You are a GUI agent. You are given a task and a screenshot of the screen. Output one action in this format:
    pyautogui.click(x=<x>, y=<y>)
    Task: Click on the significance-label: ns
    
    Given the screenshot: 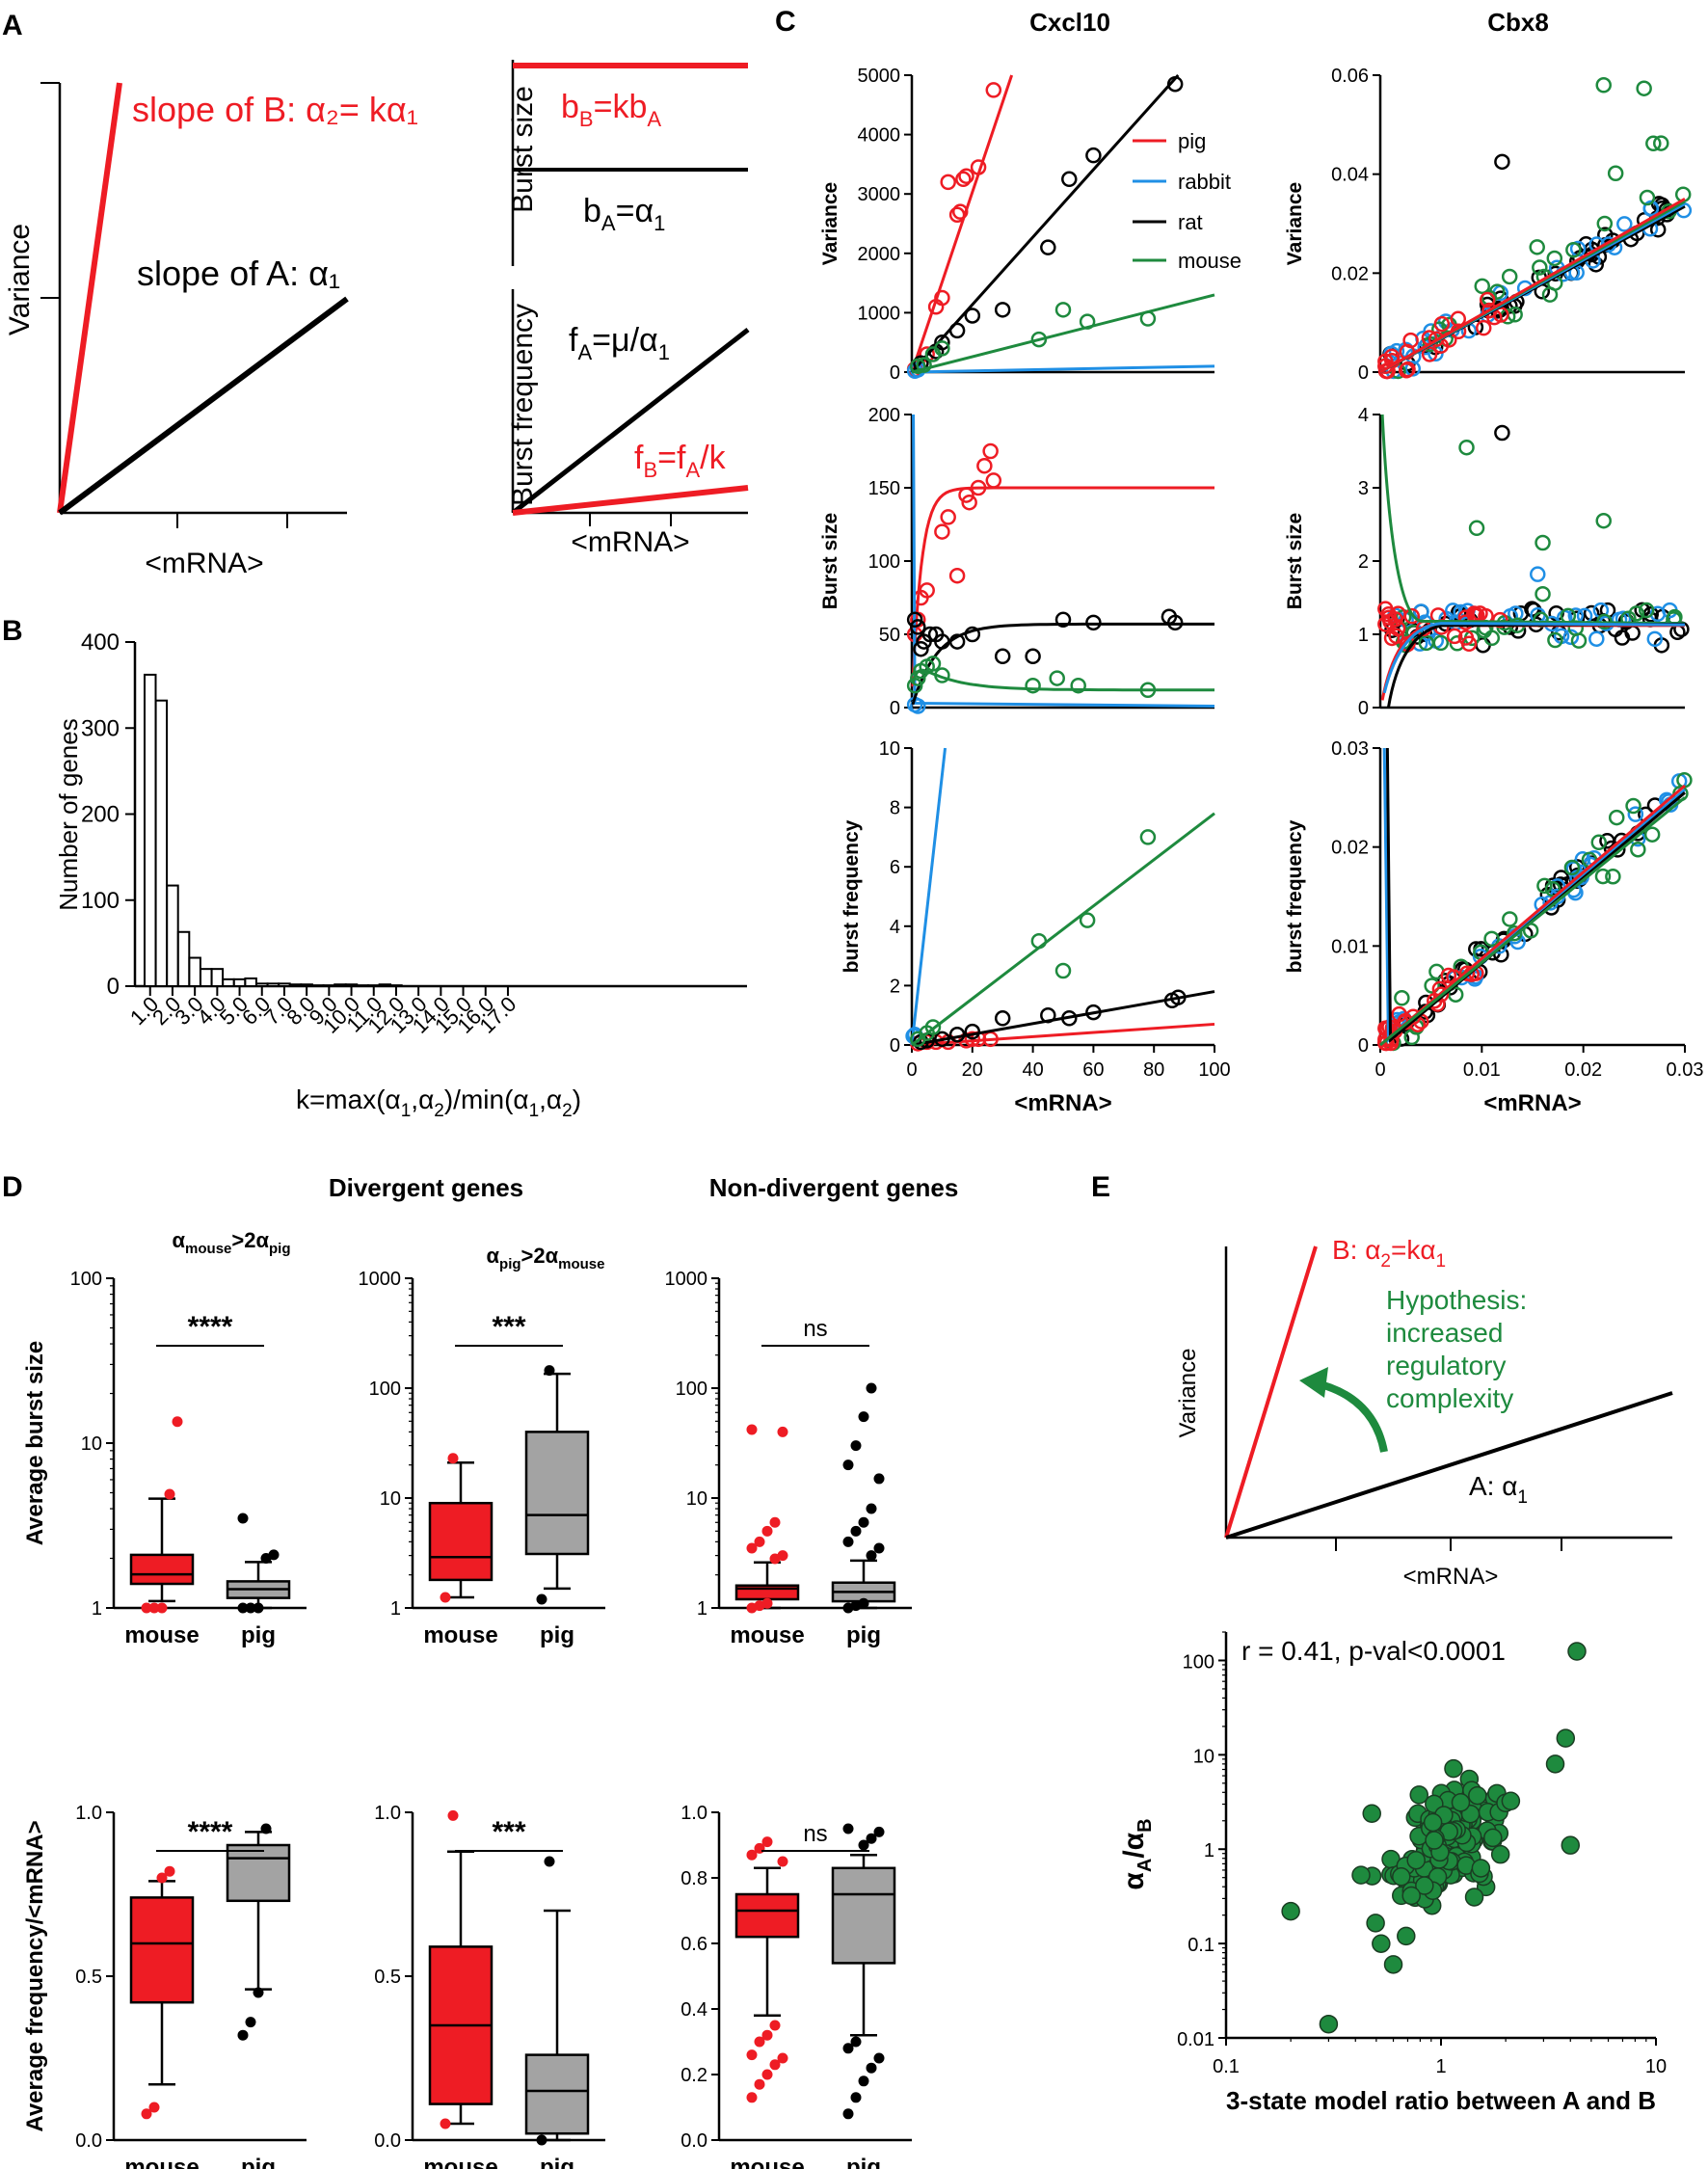 What is the action you would take?
    pyautogui.click(x=815, y=1329)
    